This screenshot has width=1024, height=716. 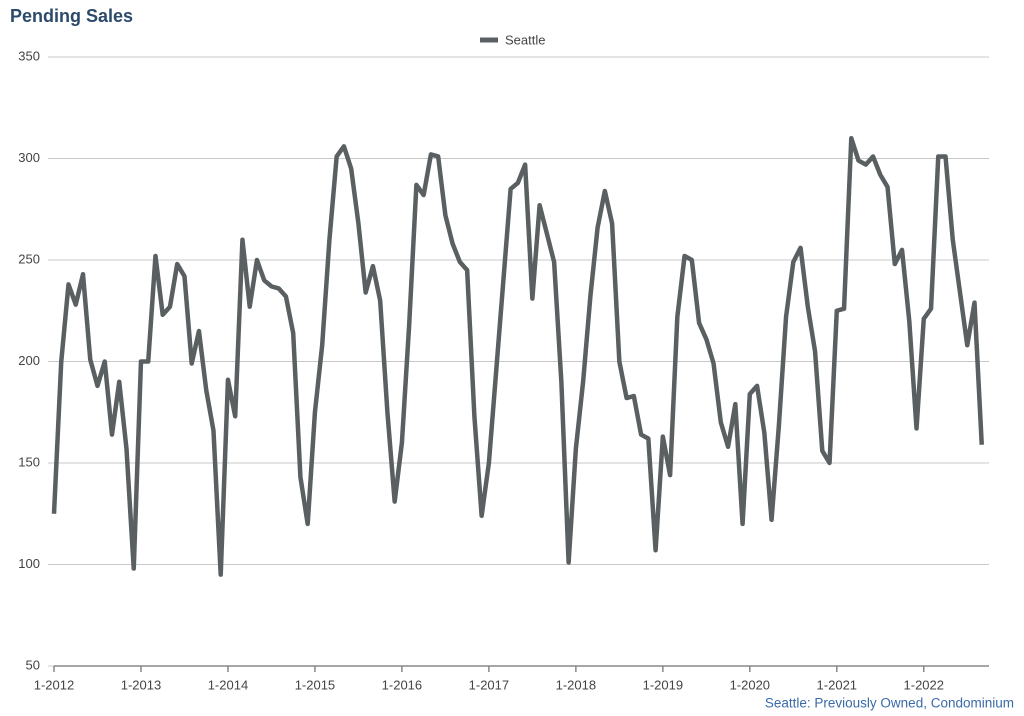 What do you see at coordinates (29, 360) in the screenshot?
I see `y-tick-label: 200` at bounding box center [29, 360].